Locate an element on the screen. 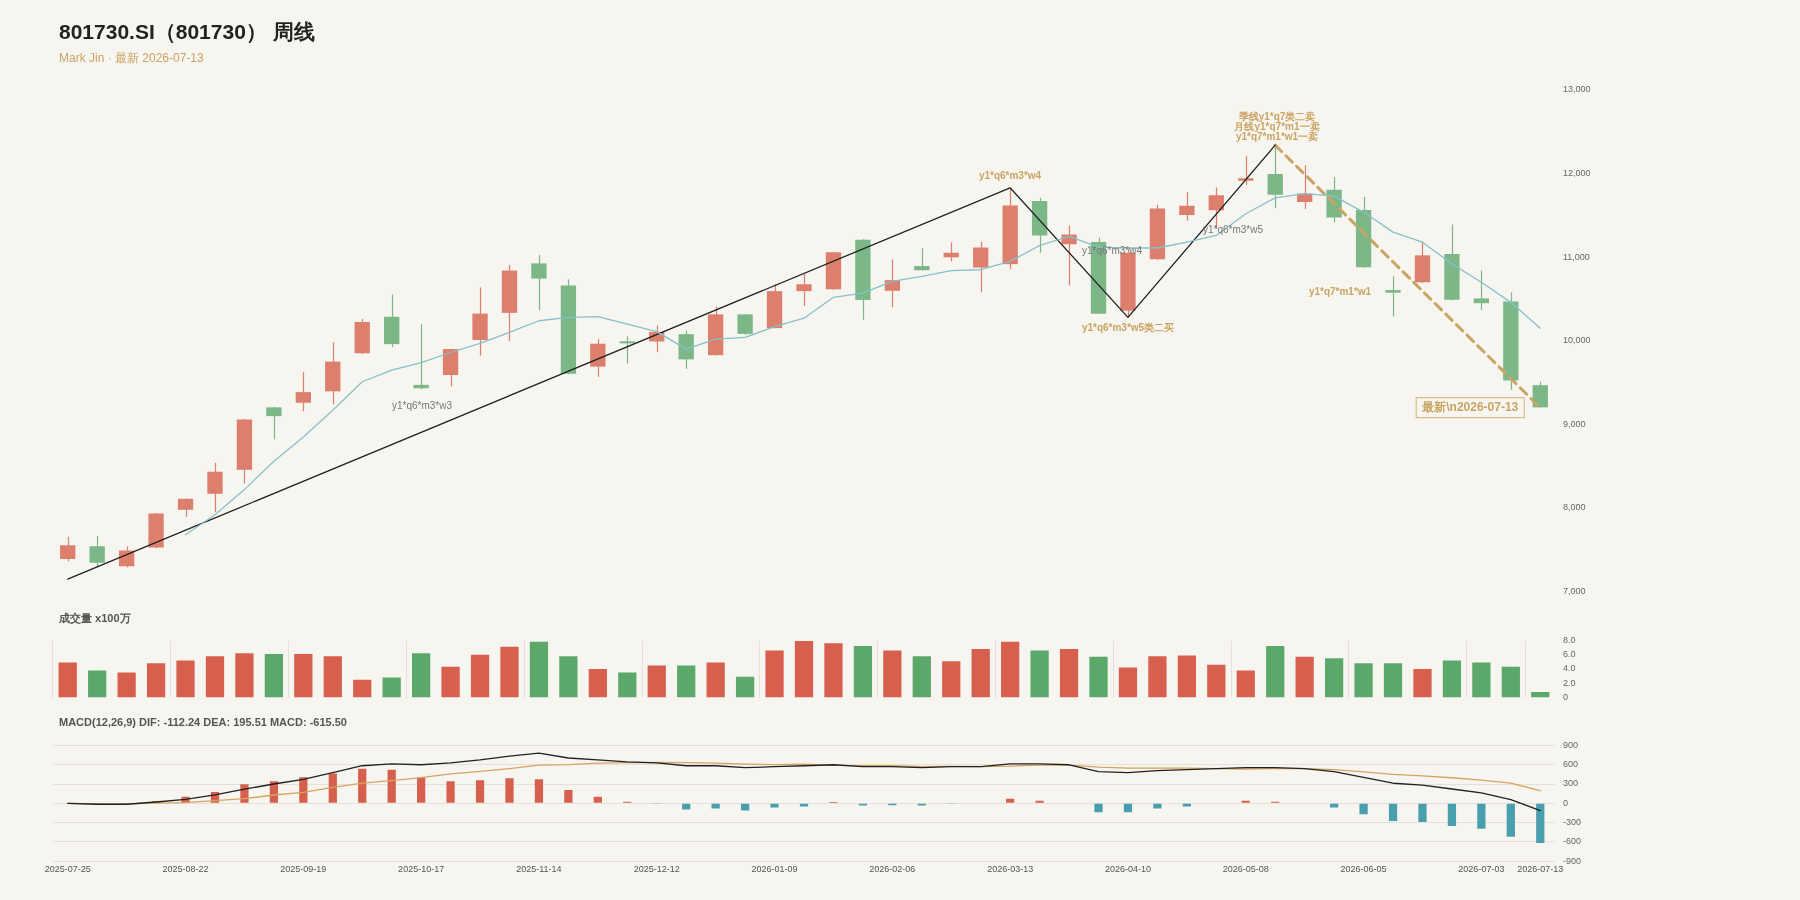  x-tick-label: 2025-08-22 is located at coordinates (185, 869).